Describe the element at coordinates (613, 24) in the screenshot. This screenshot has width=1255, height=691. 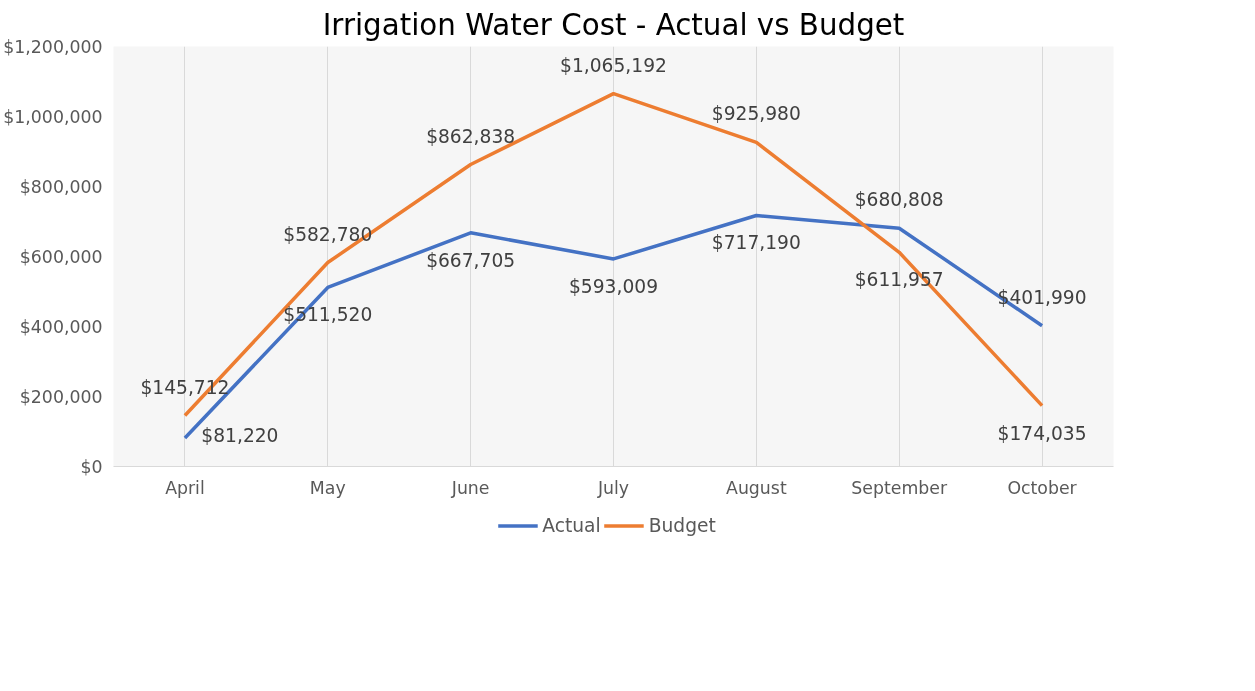
I see `chart-title: Irrigation Water Cost - Actual vs Budget` at that location.